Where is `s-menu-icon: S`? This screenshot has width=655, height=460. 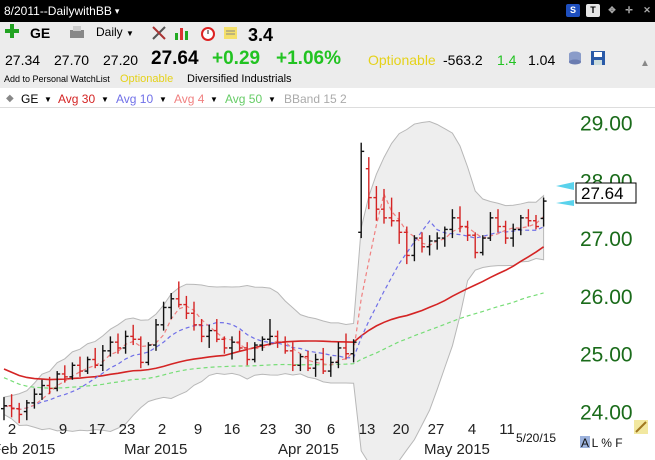
s-menu-icon: S is located at coordinates (573, 10).